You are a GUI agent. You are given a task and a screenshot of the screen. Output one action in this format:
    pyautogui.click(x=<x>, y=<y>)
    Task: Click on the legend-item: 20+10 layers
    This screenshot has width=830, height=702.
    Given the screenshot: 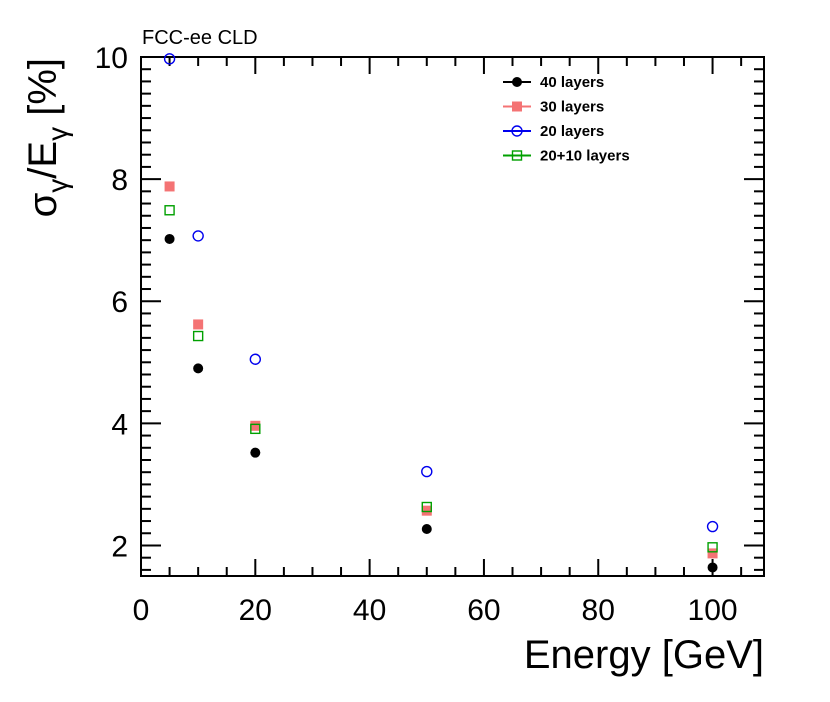 What is the action you would take?
    pyautogui.click(x=566, y=156)
    